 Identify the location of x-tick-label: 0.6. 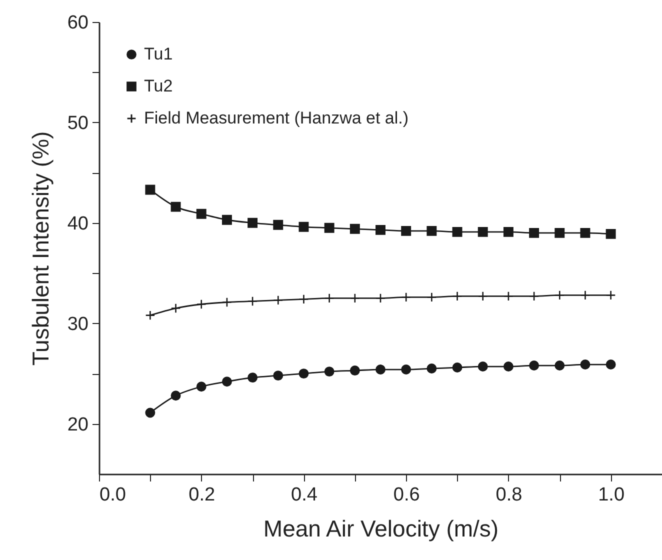
(406, 495).